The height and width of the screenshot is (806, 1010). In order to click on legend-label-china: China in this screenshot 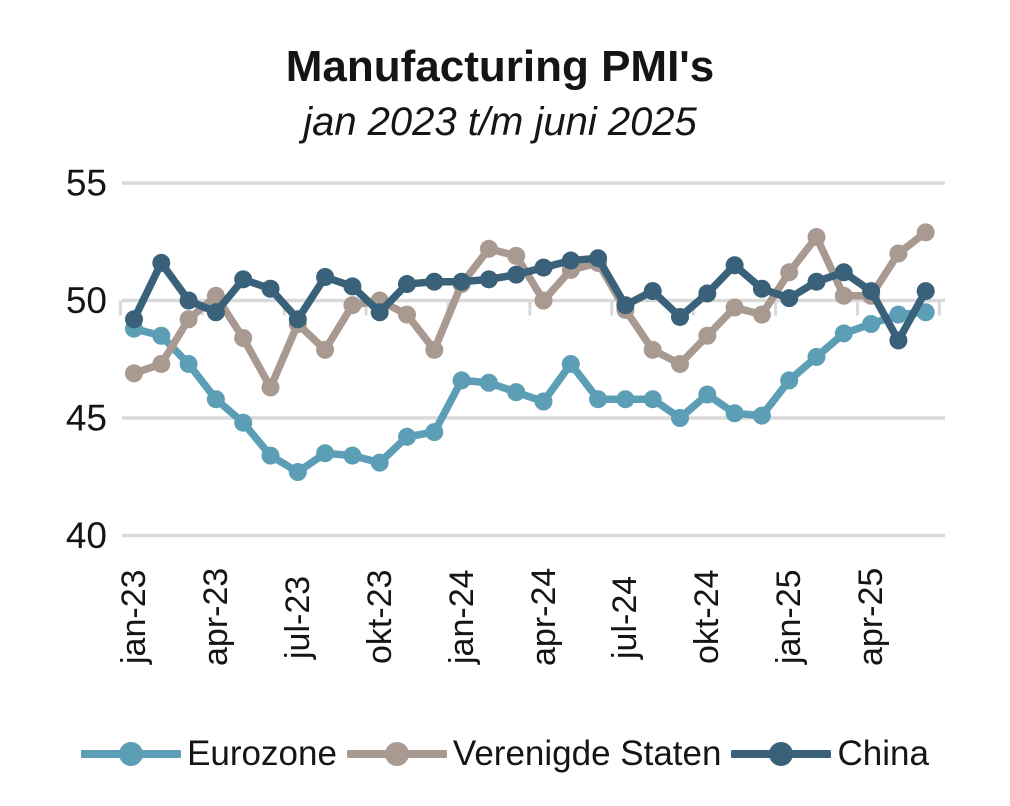, I will do `click(883, 753)`.